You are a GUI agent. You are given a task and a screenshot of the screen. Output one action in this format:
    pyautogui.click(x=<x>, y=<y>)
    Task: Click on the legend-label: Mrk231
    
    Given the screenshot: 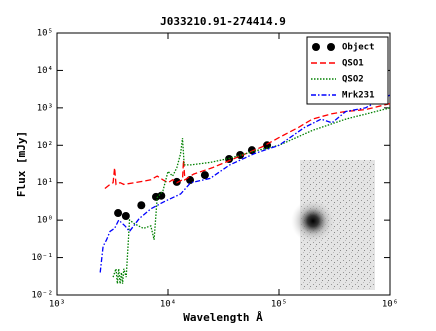 What is the action you would take?
    pyautogui.click(x=358, y=96)
    